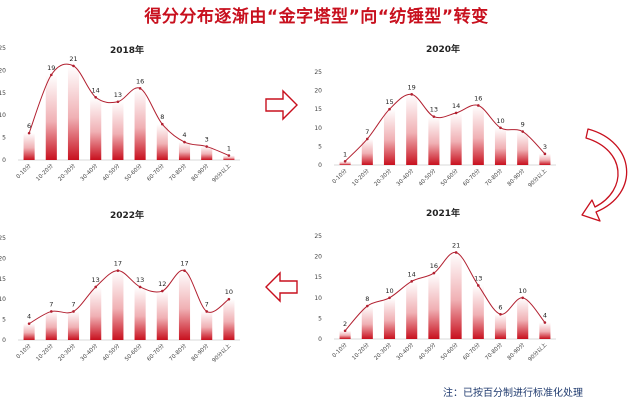  I want to click on data-label: 3, so click(545, 147).